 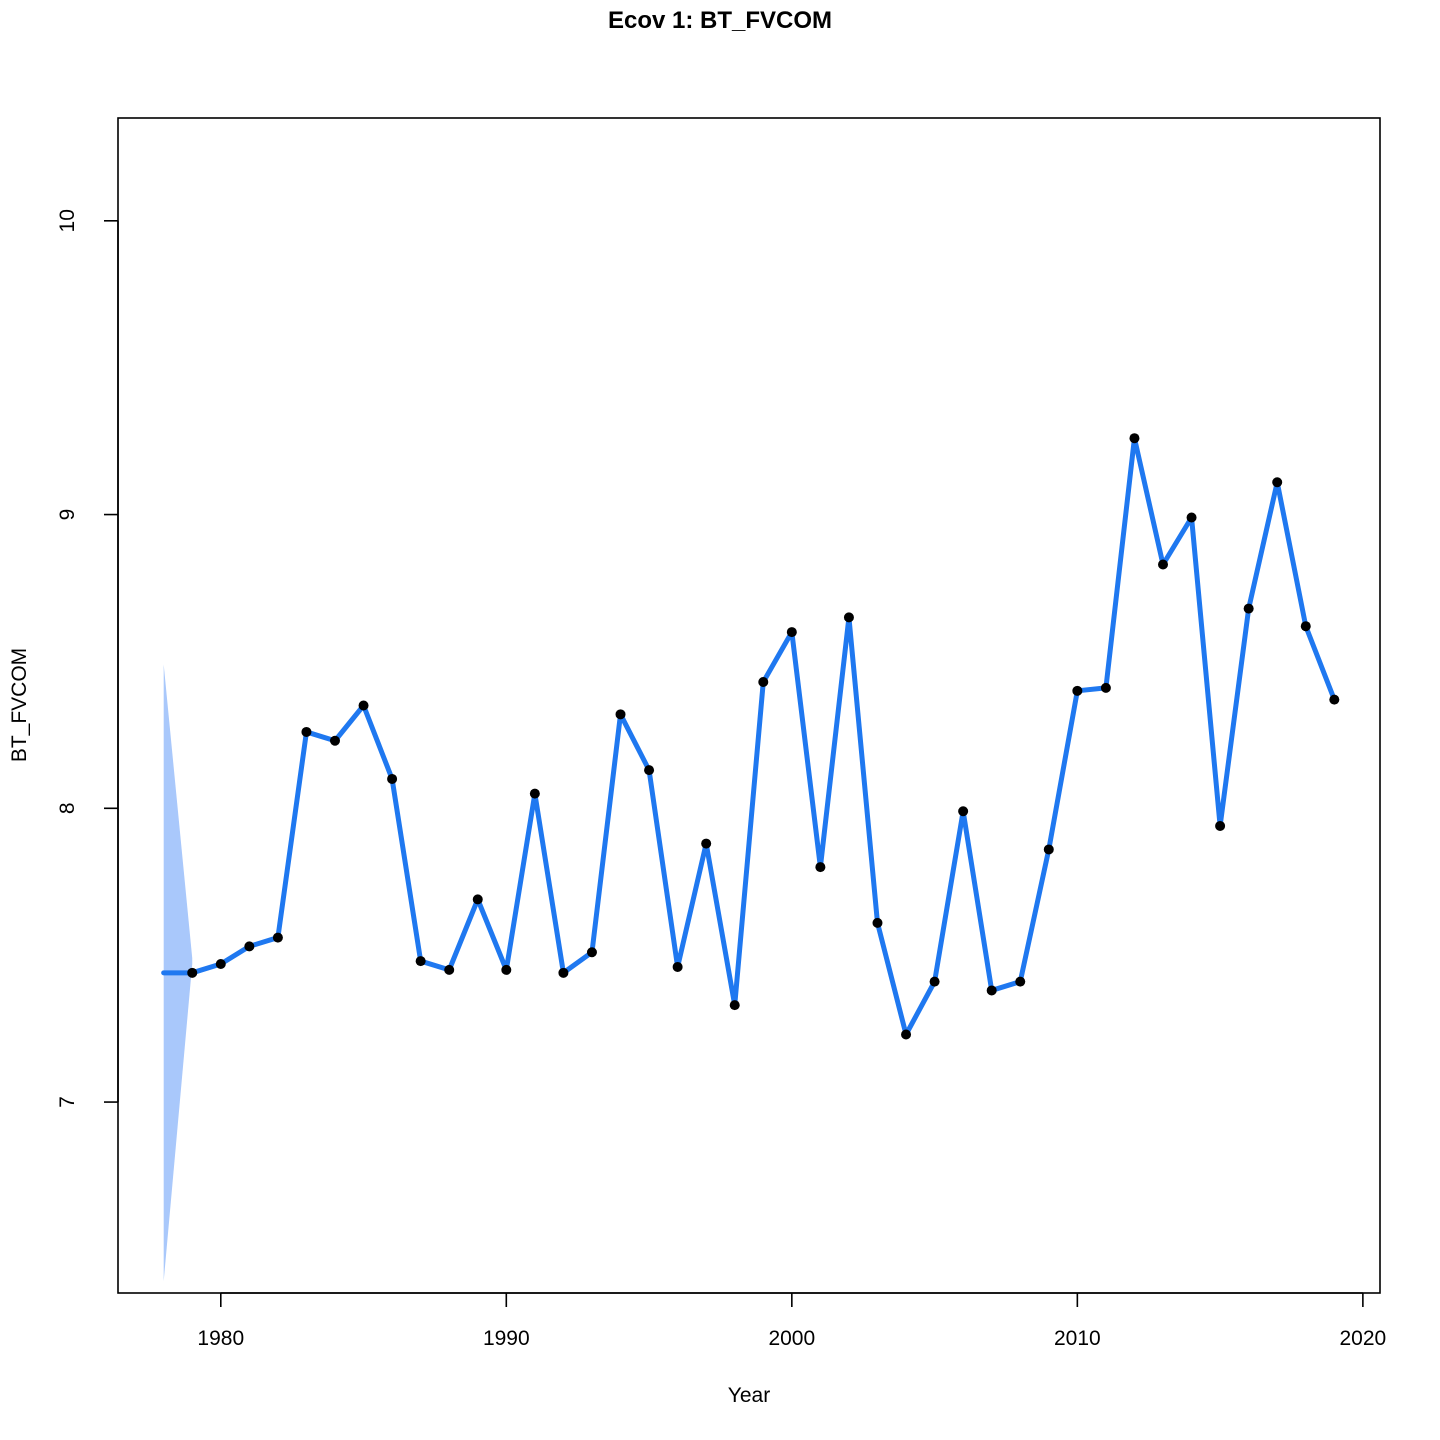 What do you see at coordinates (67, 808) in the screenshot?
I see `y-tick-label: 8` at bounding box center [67, 808].